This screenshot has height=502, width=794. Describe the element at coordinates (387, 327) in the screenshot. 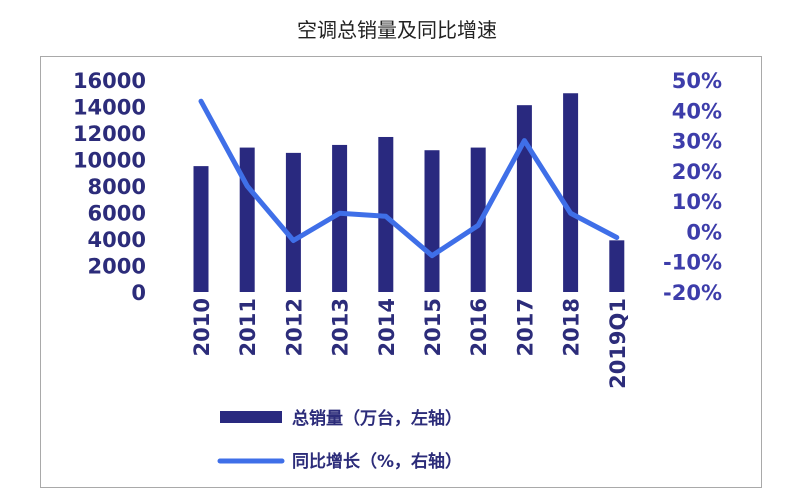

I see `x-tick-label: 2014` at that location.